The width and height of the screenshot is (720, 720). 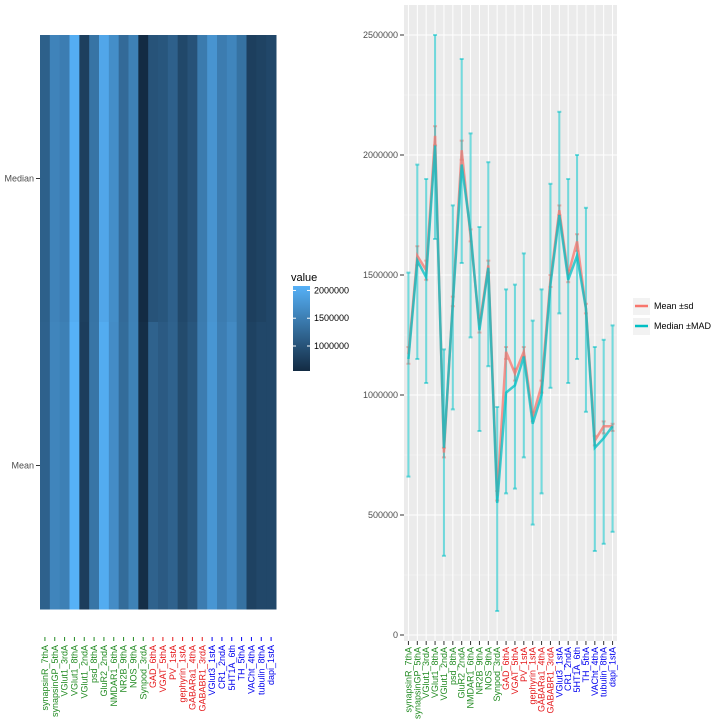 What do you see at coordinates (380, 155) in the screenshot?
I see `y-axis-tick-label: 2000000` at bounding box center [380, 155].